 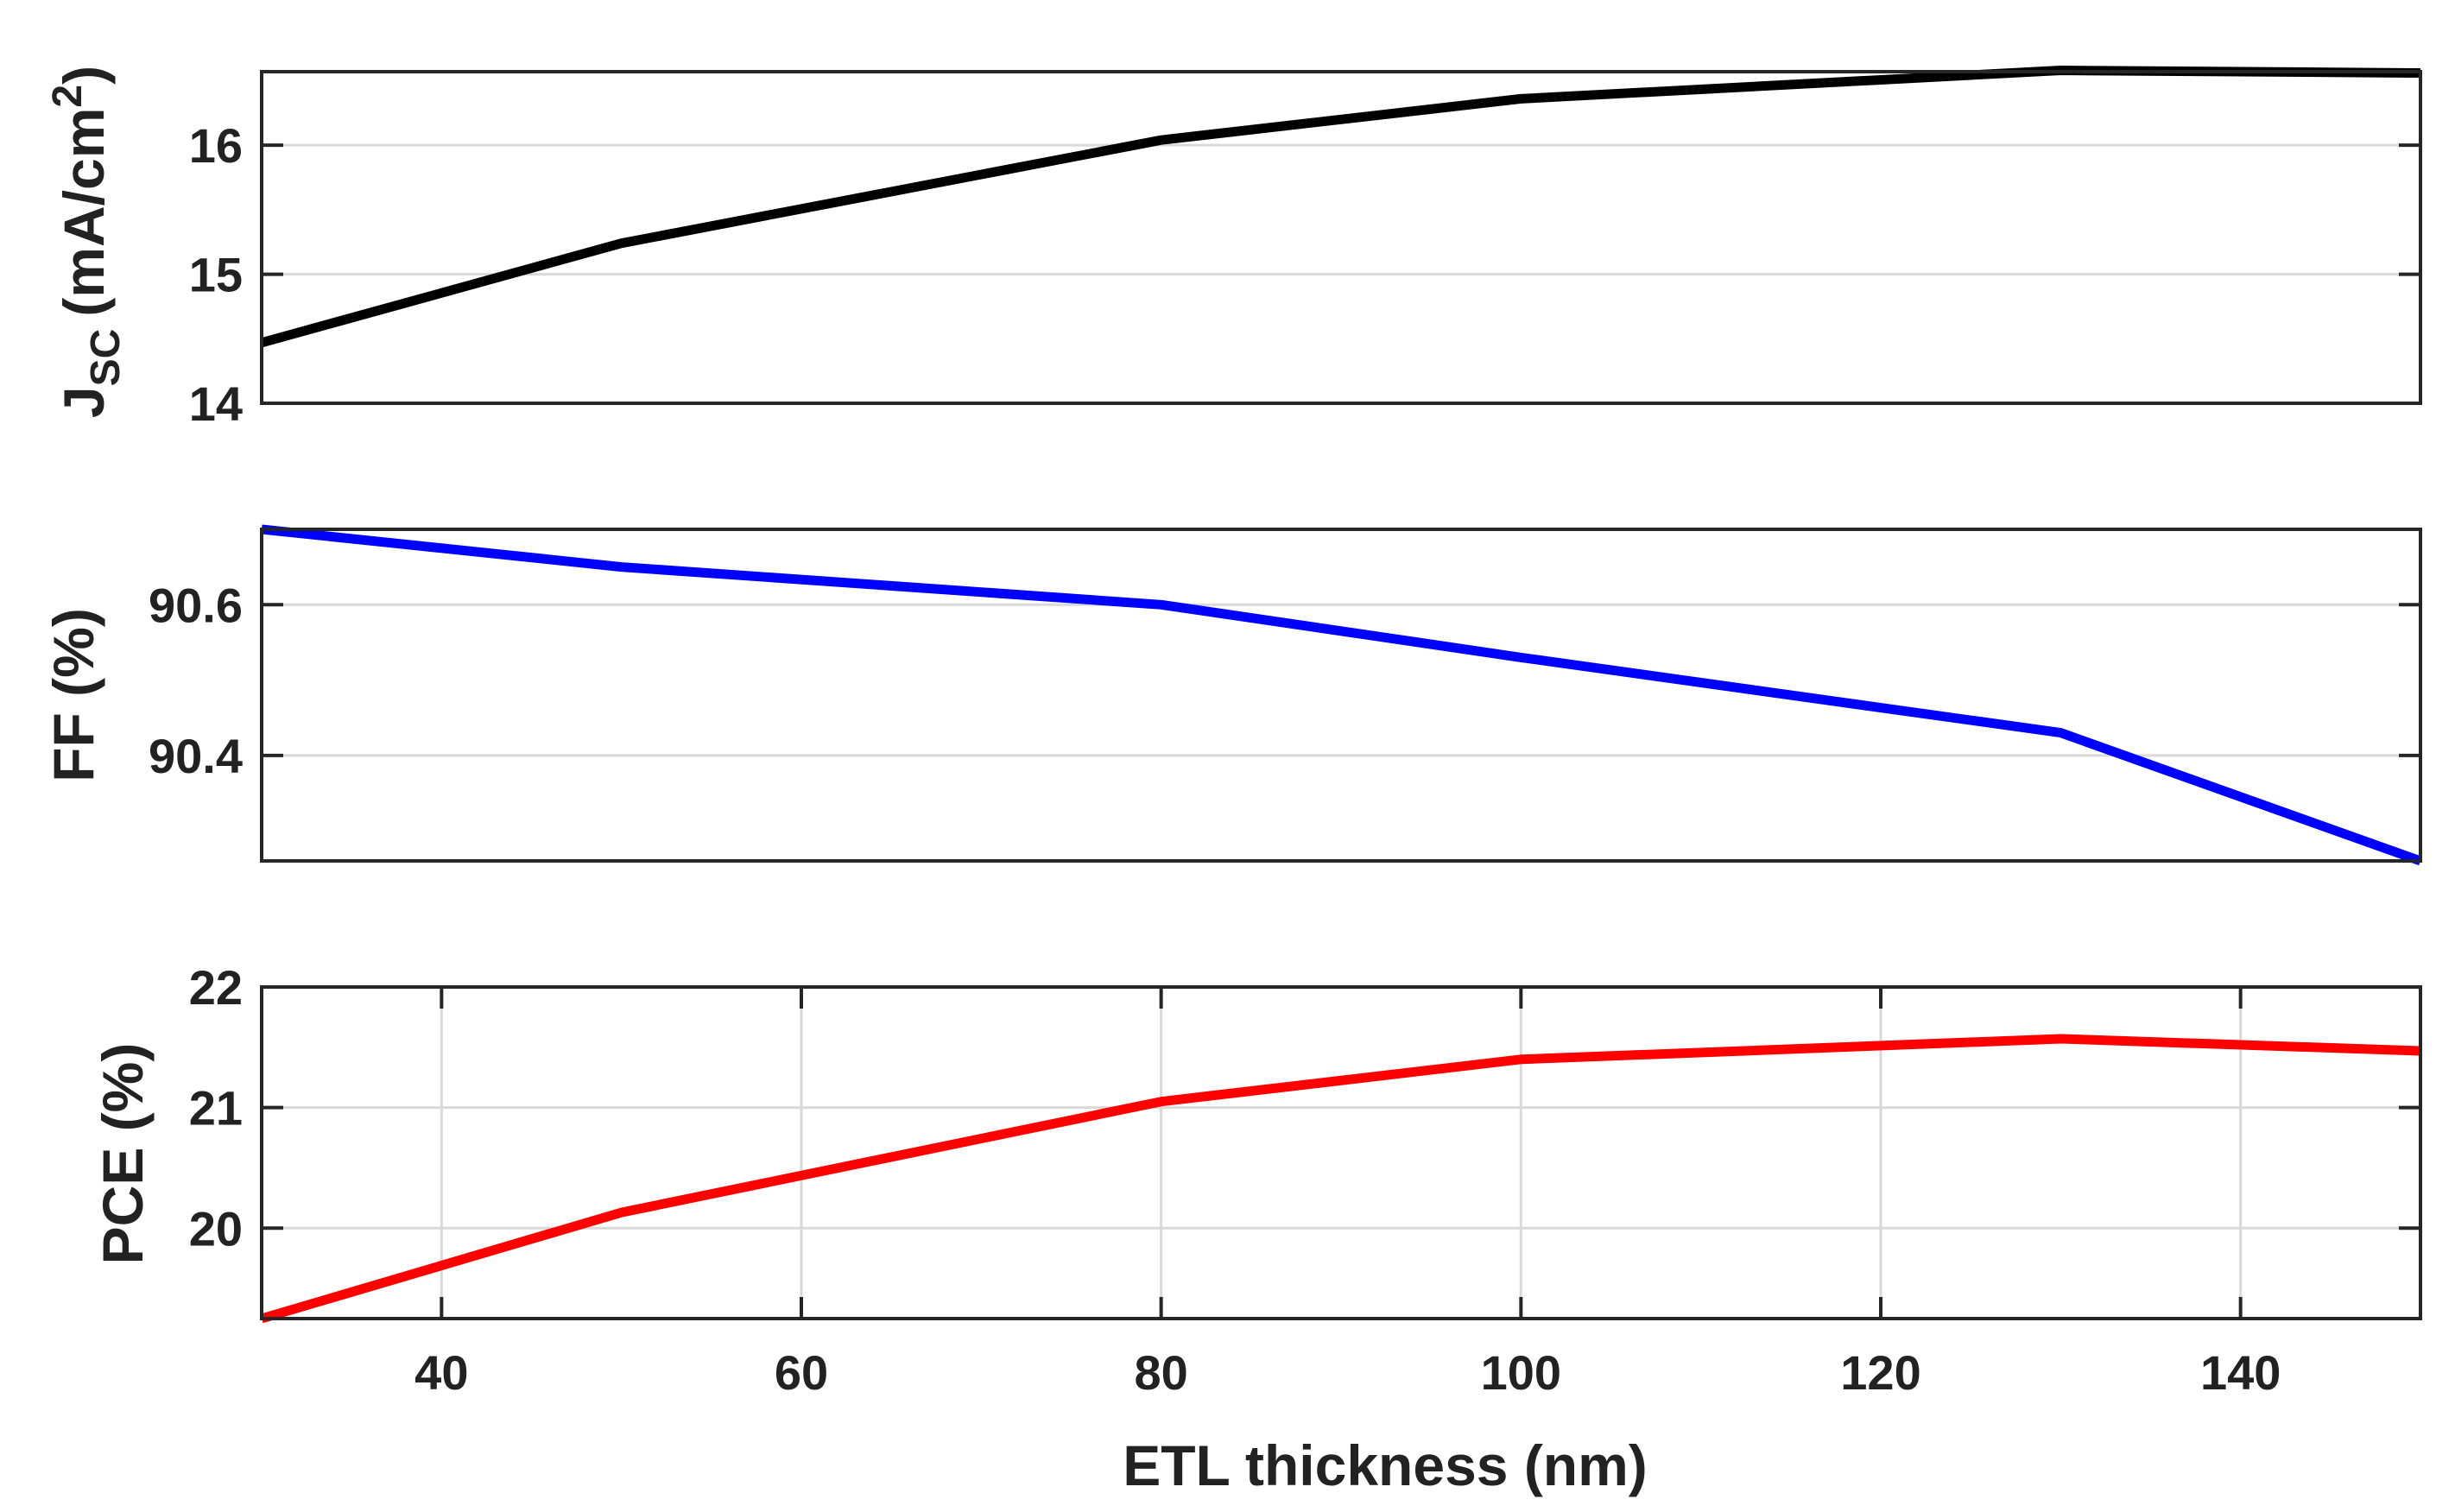 What do you see at coordinates (1341, 680) in the screenshot?
I see `ff-gridlines` at bounding box center [1341, 680].